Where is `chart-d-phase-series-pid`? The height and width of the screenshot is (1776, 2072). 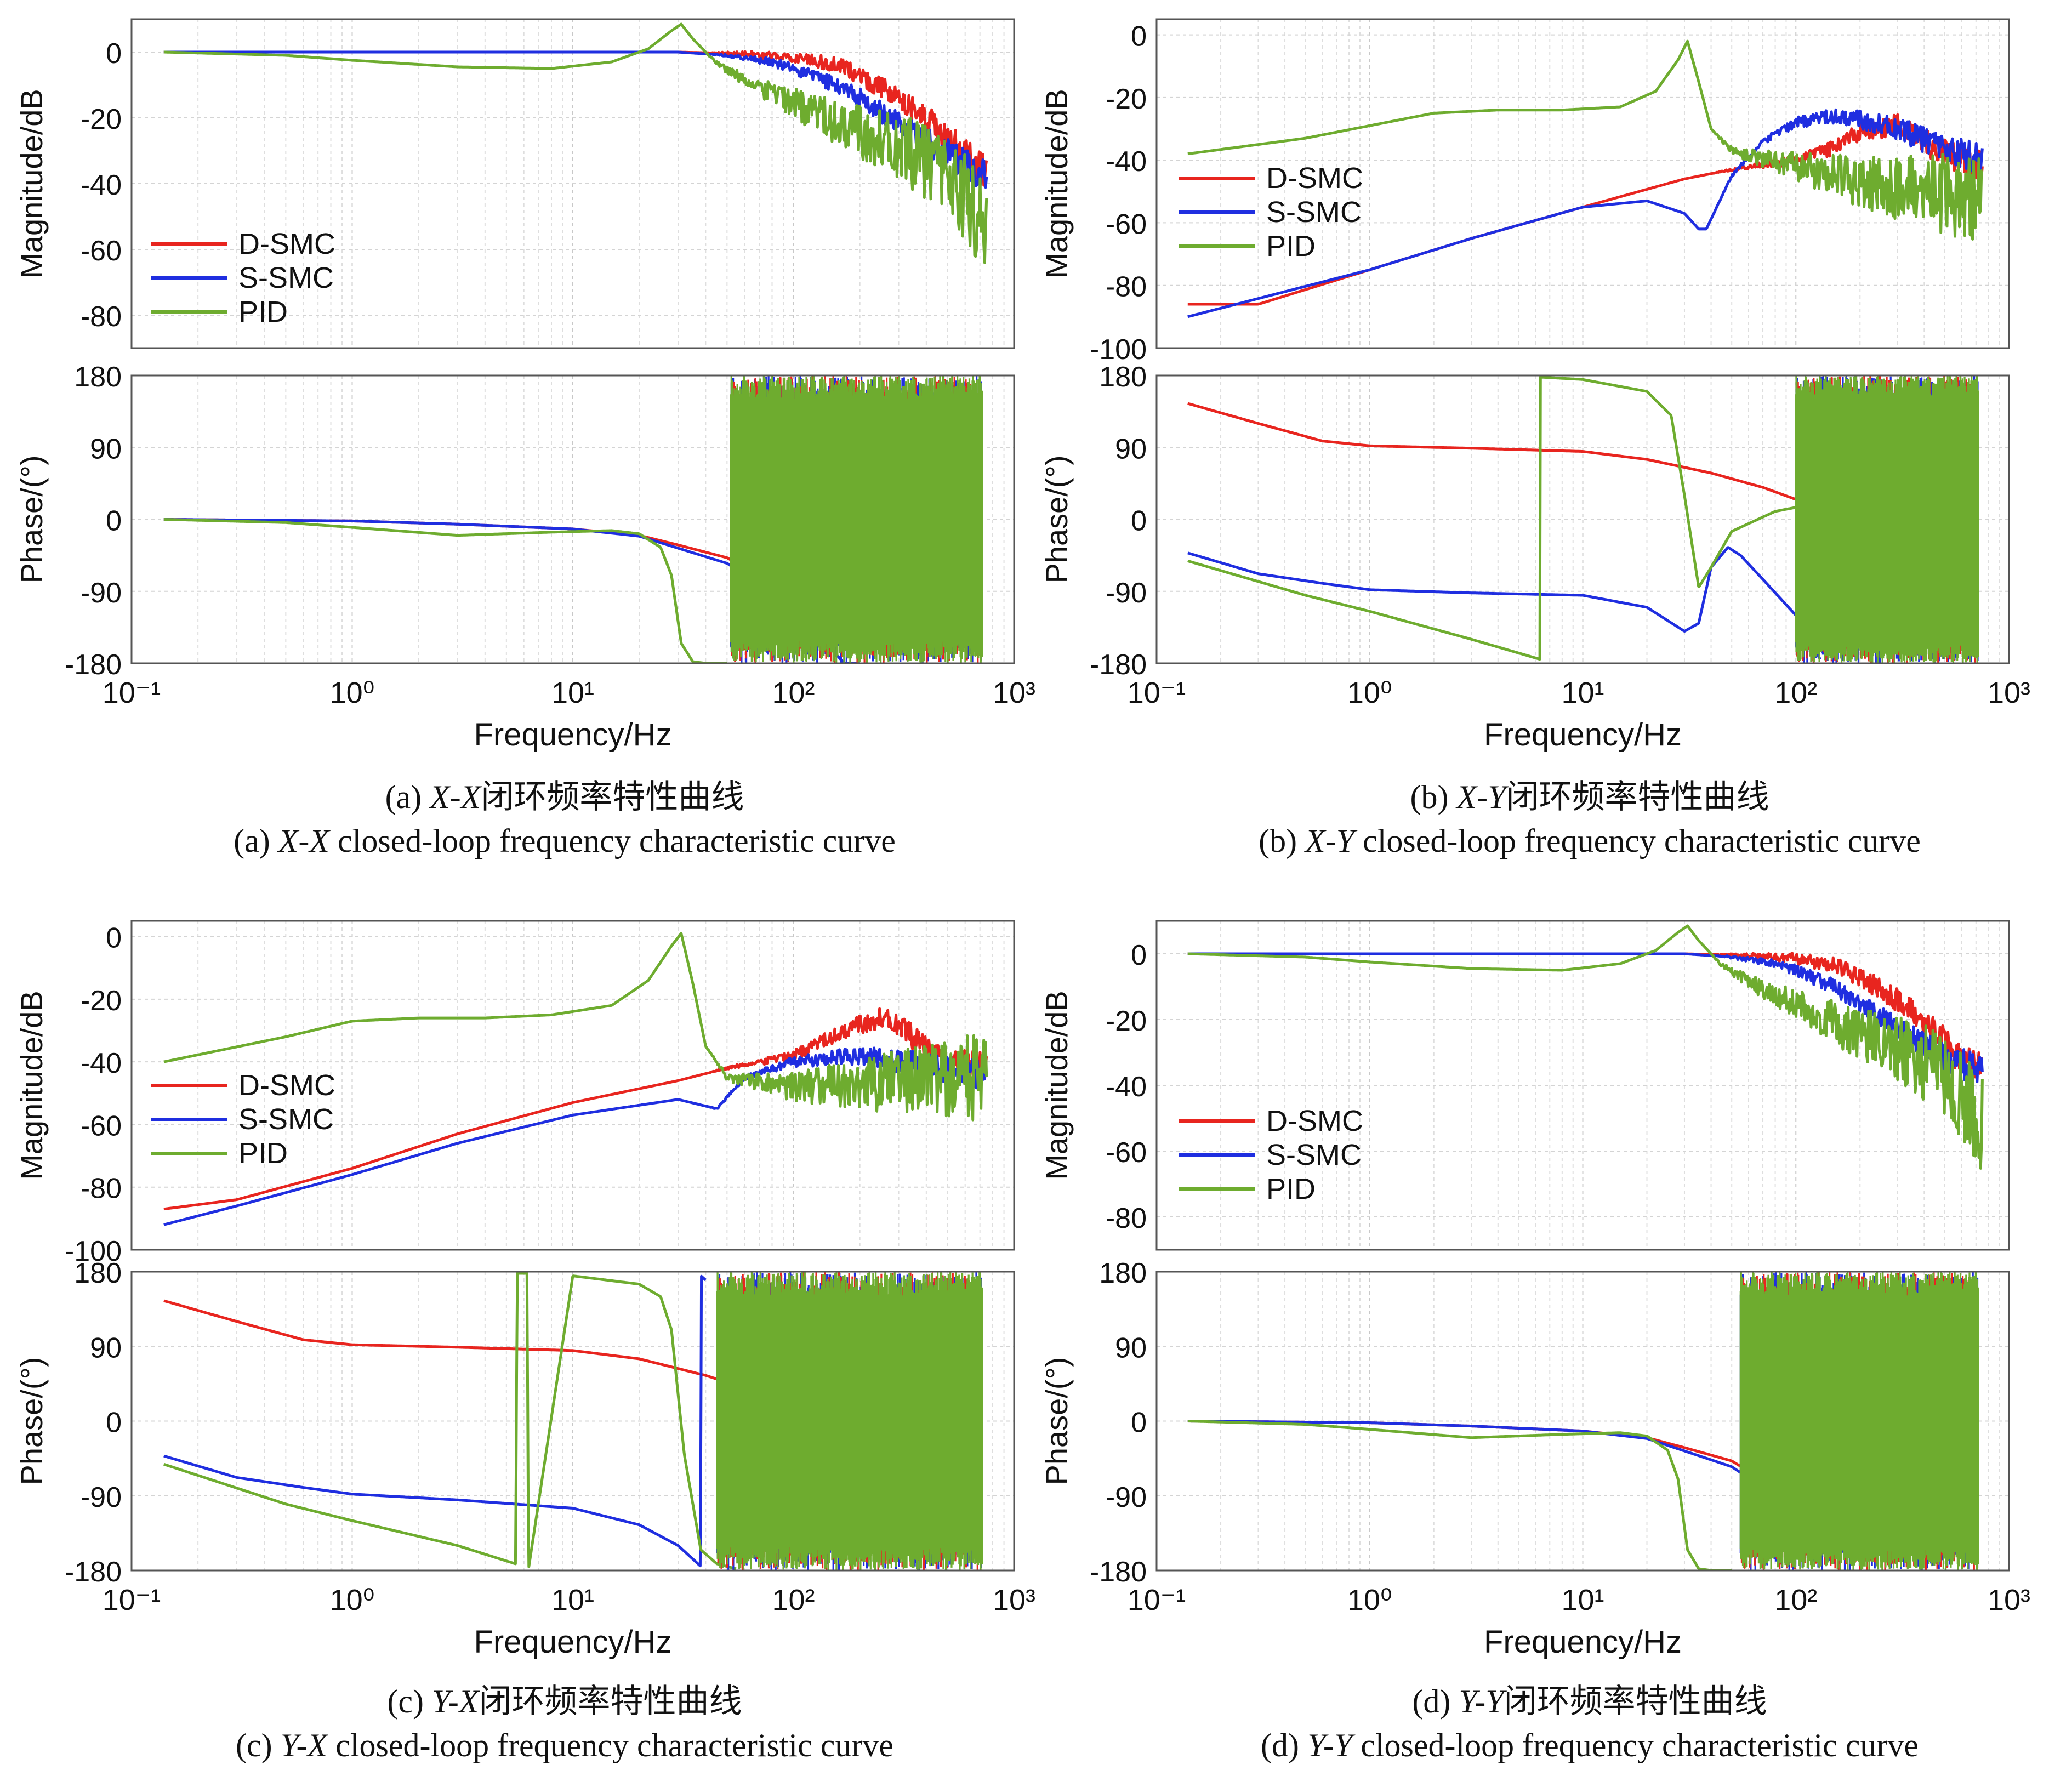
chart-d-phase-series-pid is located at coordinates (1460, 1495).